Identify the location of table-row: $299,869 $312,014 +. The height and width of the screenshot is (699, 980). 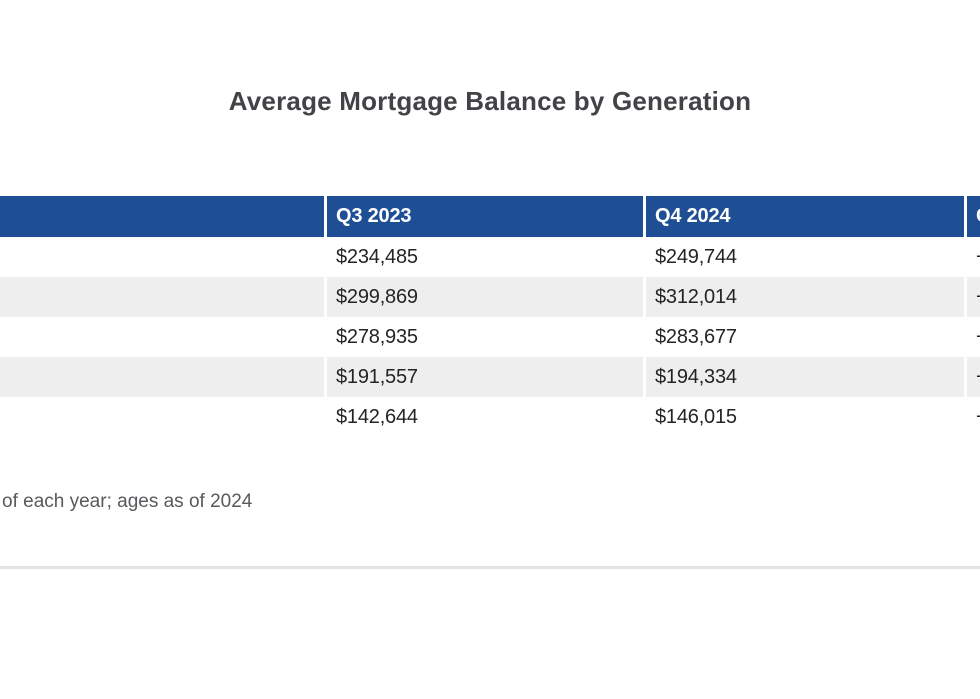
(490, 297).